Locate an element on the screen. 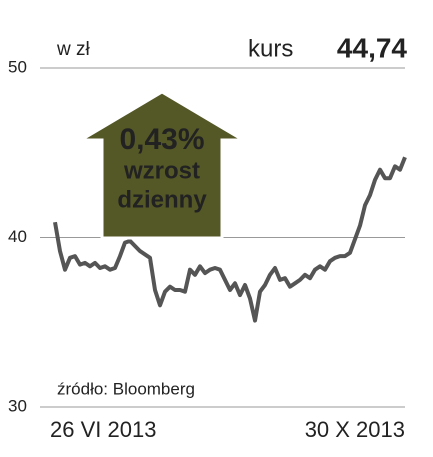  x-tick-label: 26 VI 2013 is located at coordinates (103, 429).